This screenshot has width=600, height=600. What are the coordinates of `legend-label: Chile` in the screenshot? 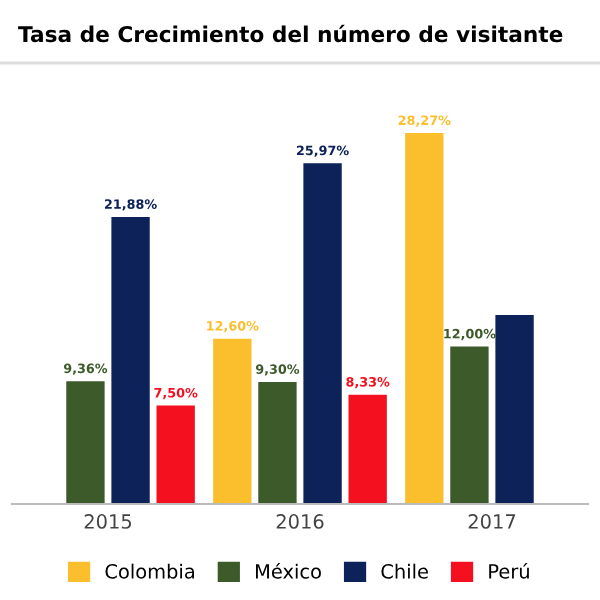 It's located at (404, 571).